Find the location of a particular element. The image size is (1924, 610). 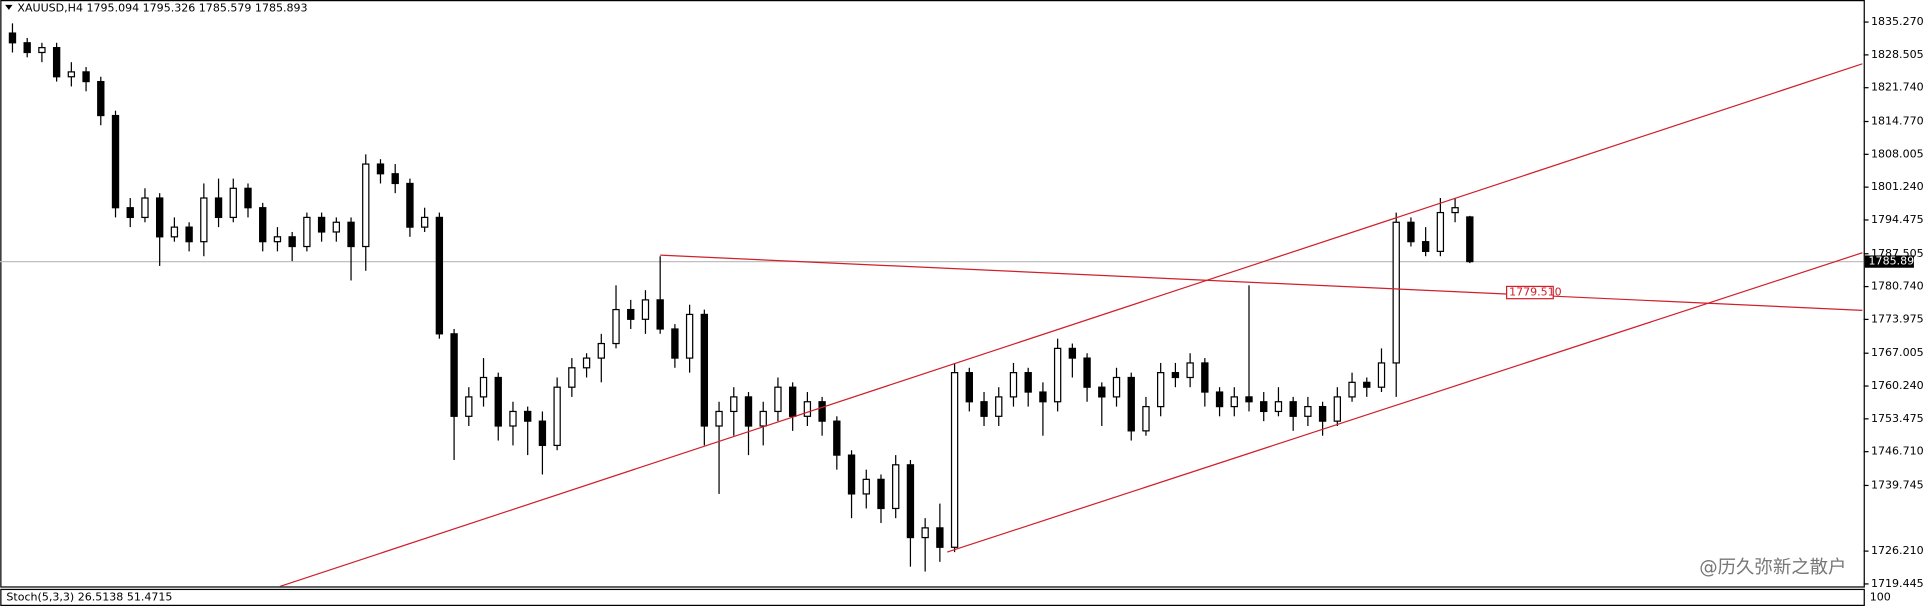

price-label-box is located at coordinates (1530, 292).